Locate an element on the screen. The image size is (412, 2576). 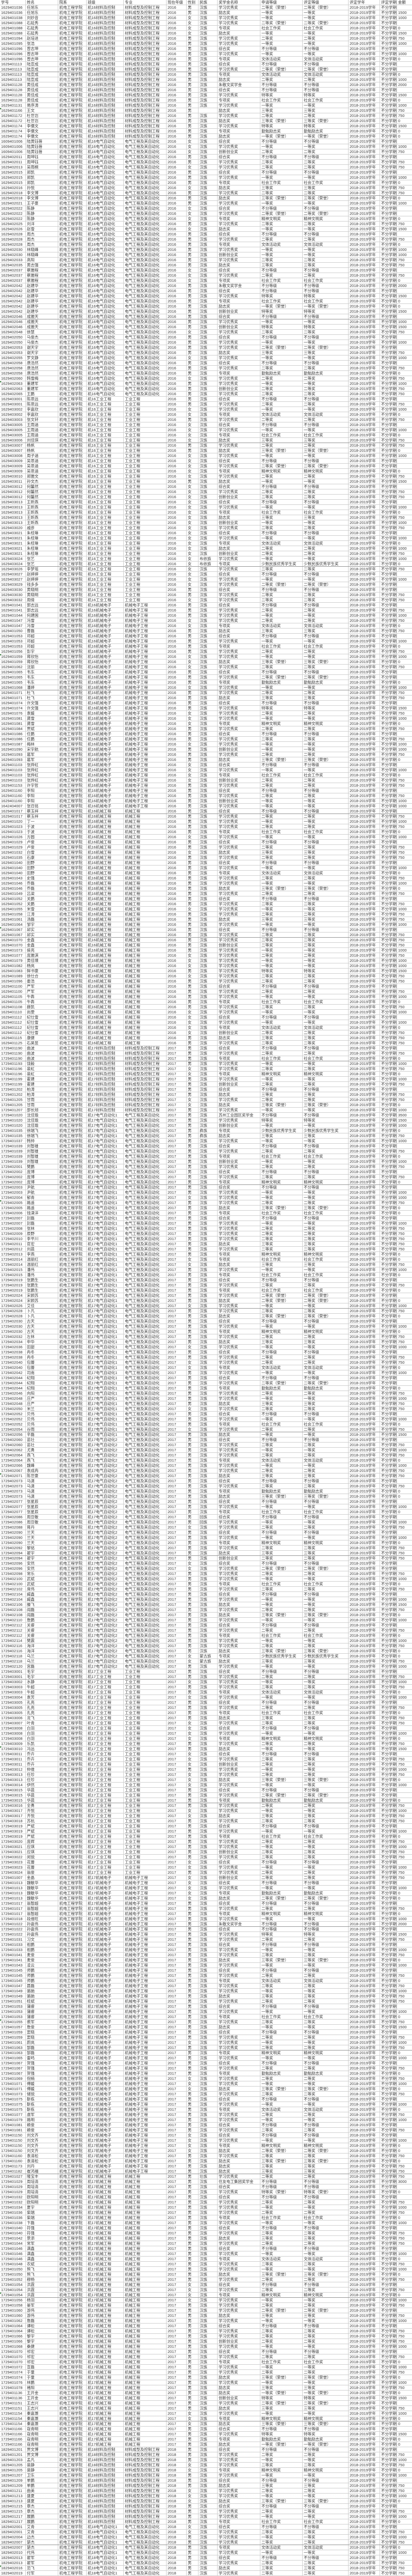
cell-amount: 0 is located at coordinates (399, 1130).